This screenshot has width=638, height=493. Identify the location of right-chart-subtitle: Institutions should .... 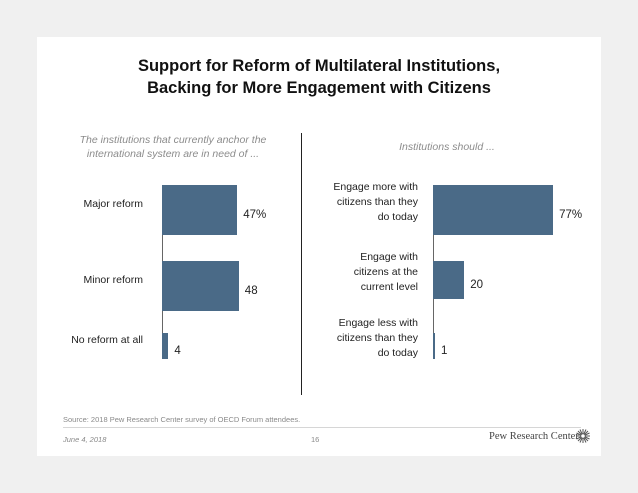
(447, 147).